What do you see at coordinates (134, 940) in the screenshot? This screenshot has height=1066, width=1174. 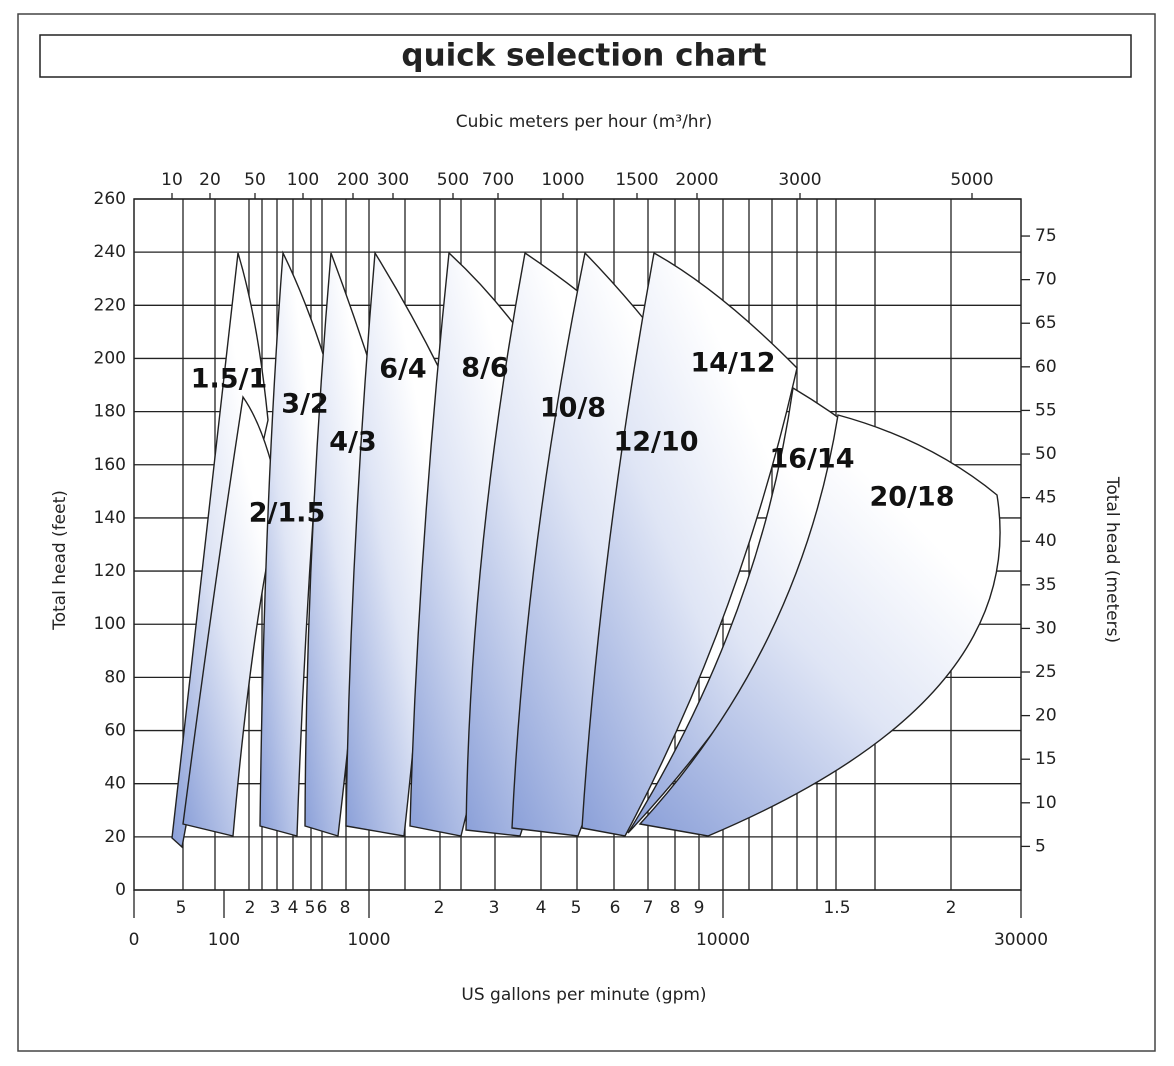 I see `bottom-tick-label: 0` at bounding box center [134, 940].